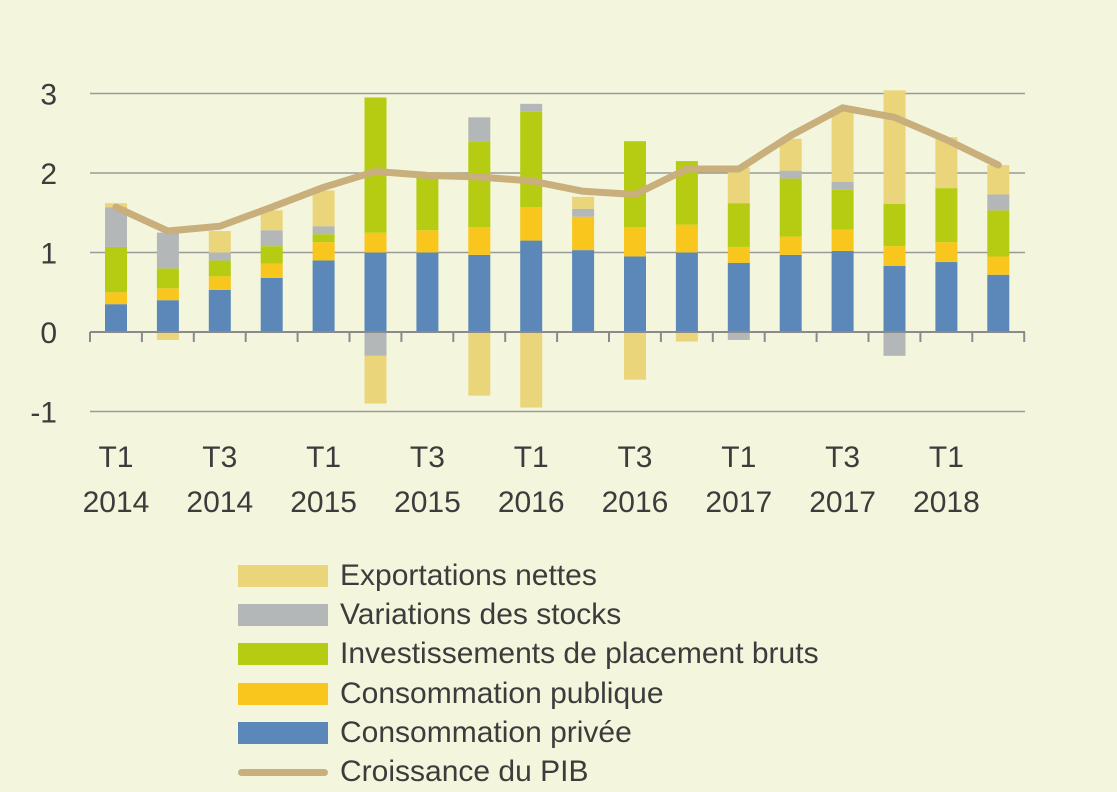  Describe the element at coordinates (427, 502) in the screenshot. I see `x-tick-label-year: 2015` at that location.